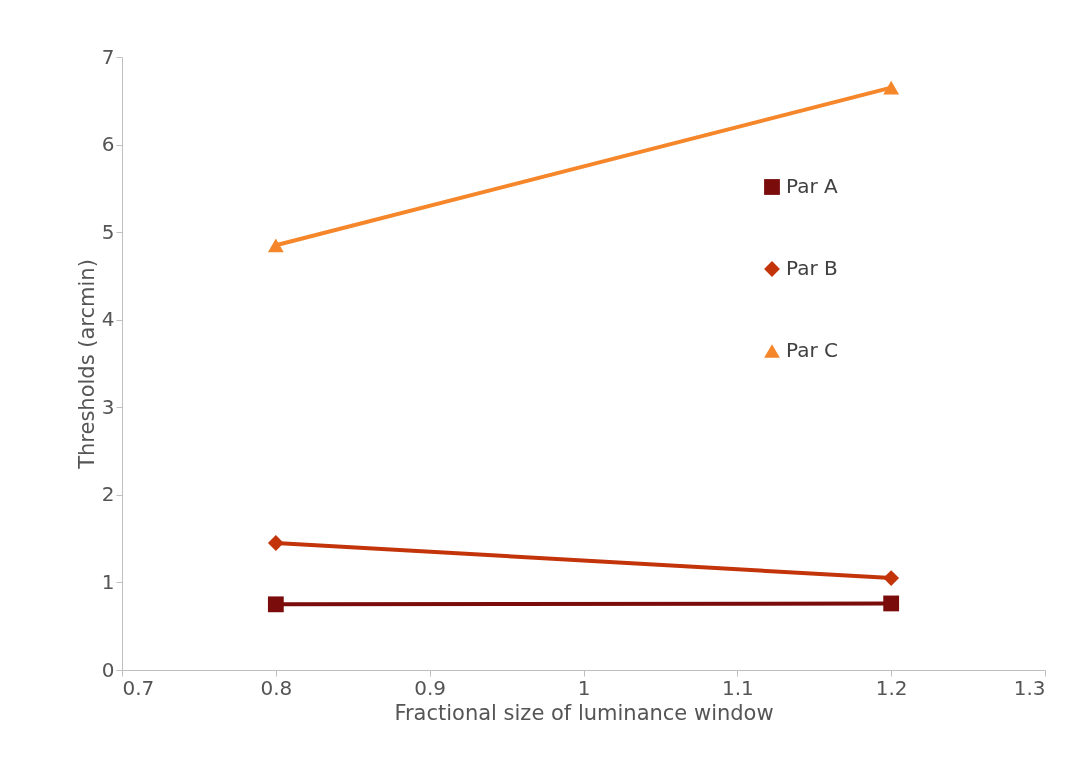  I want to click on legend-label: Par B, so click(812, 268).